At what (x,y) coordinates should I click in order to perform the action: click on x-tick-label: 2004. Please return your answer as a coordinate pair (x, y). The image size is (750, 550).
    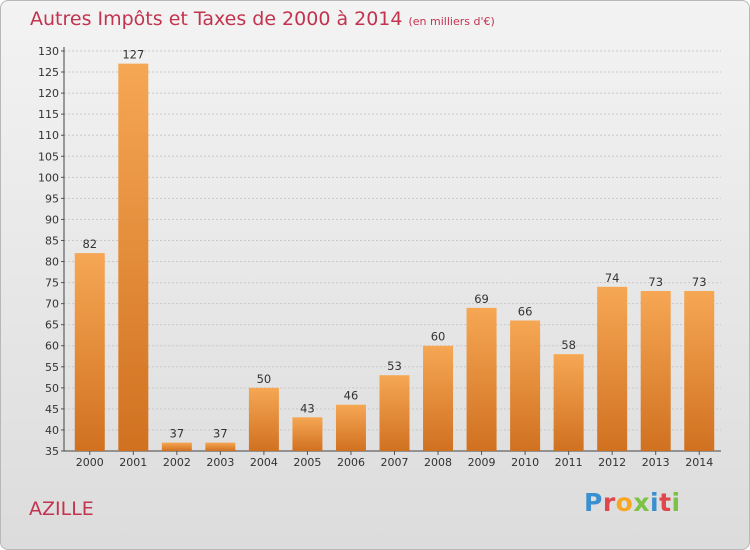
    Looking at the image, I should click on (264, 462).